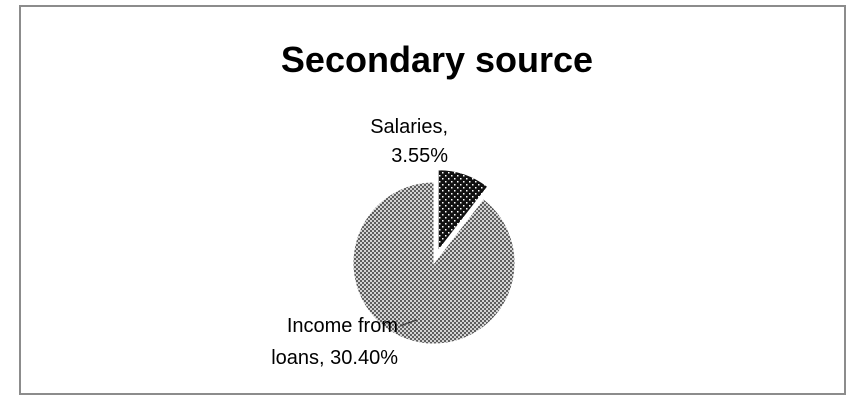  I want to click on leader-lines, so click(408, 323).